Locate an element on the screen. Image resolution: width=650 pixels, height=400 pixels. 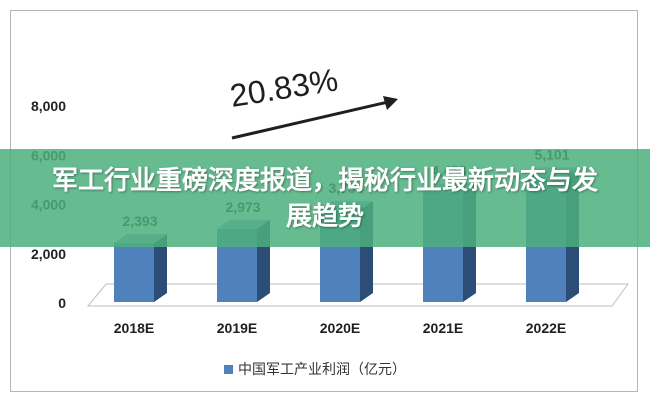
x-tick-label: 2020E is located at coordinates (340, 328).